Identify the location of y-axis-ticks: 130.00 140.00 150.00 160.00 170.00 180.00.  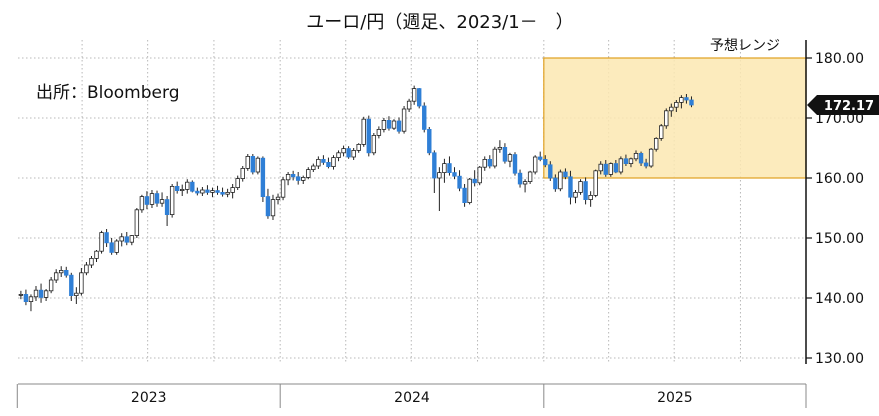
(835, 209).